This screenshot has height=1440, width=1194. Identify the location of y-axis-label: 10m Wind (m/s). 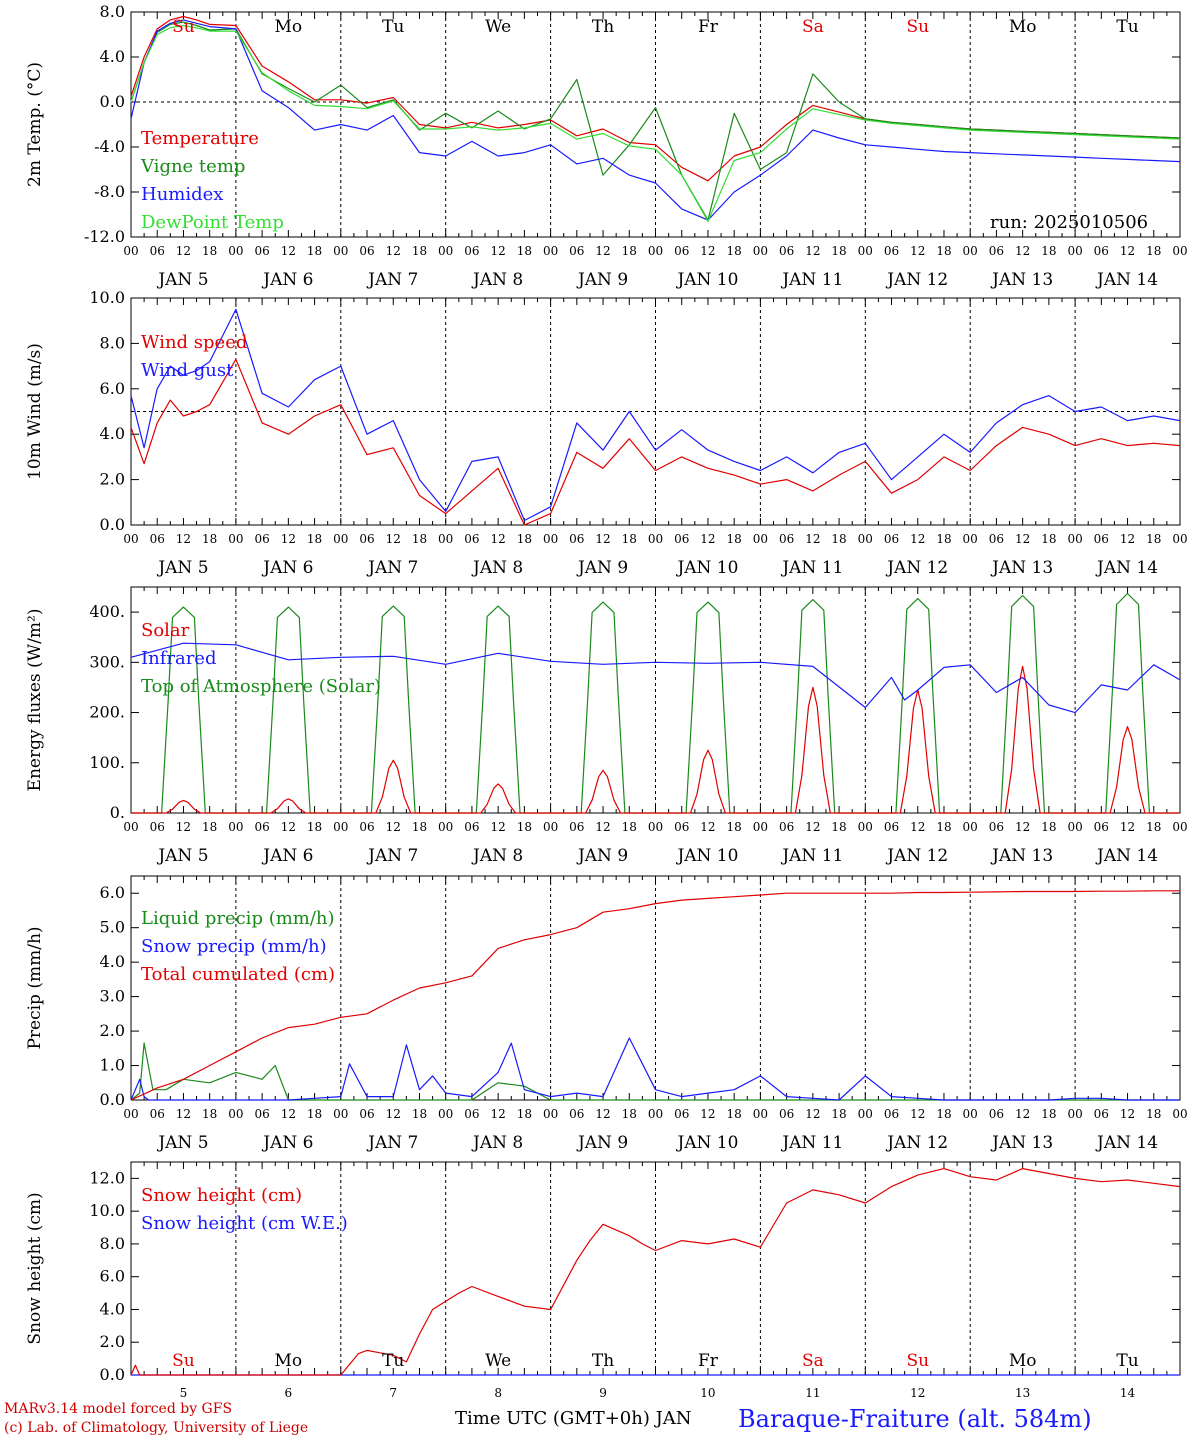
(35, 411).